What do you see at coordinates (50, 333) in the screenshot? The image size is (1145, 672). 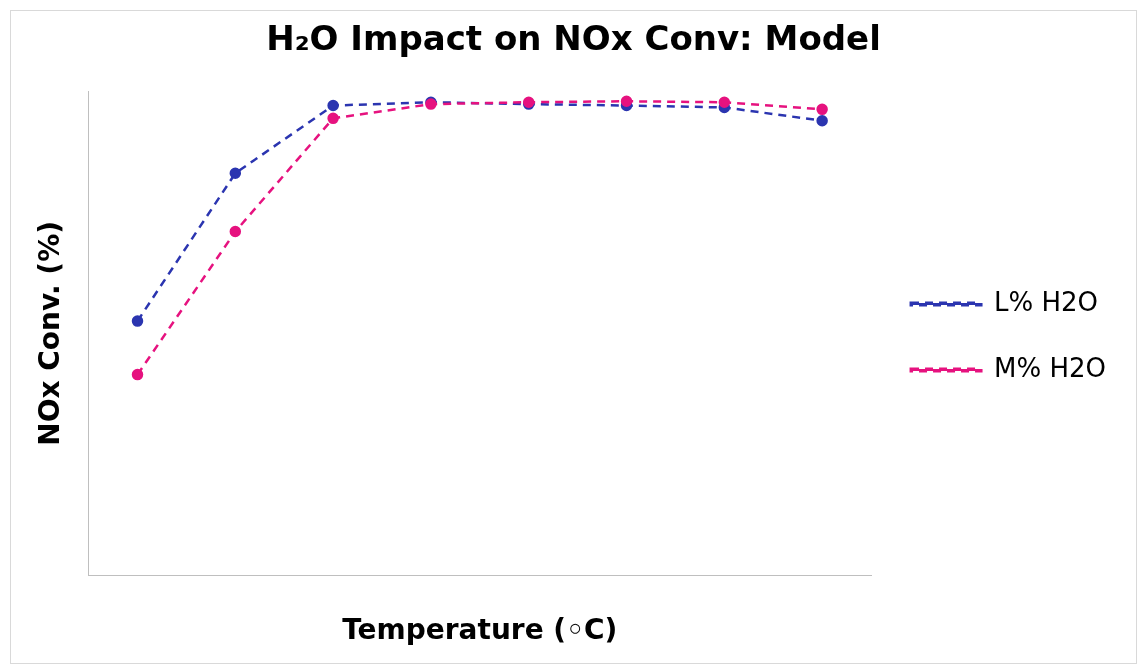 I see `y-axis-title: NOx Conv. (%)` at bounding box center [50, 333].